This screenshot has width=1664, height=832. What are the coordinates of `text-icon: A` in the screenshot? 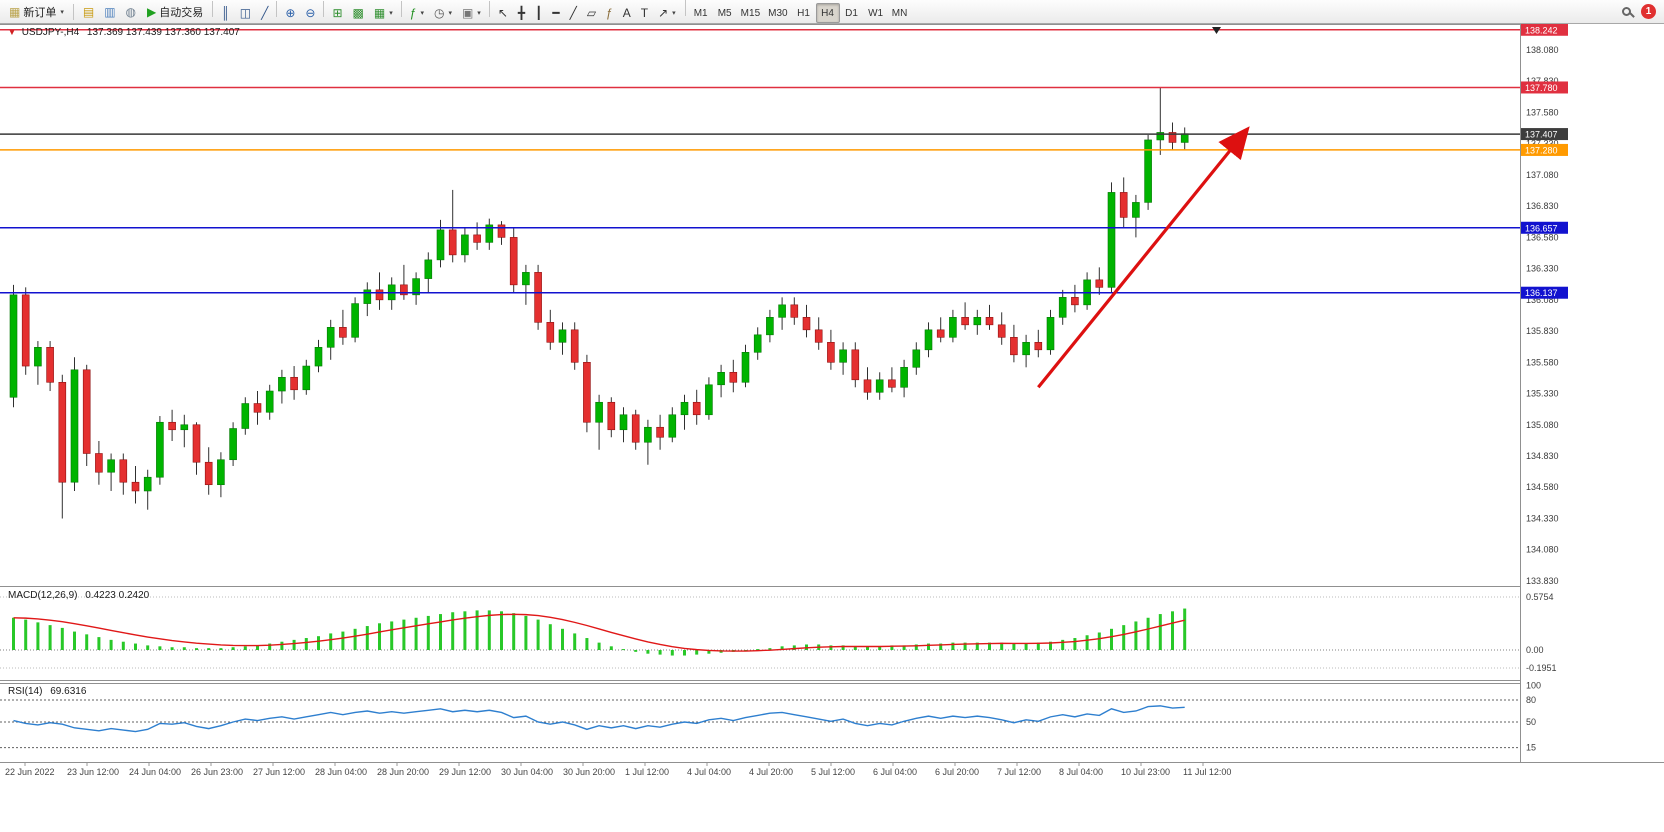 It's located at (626, 12).